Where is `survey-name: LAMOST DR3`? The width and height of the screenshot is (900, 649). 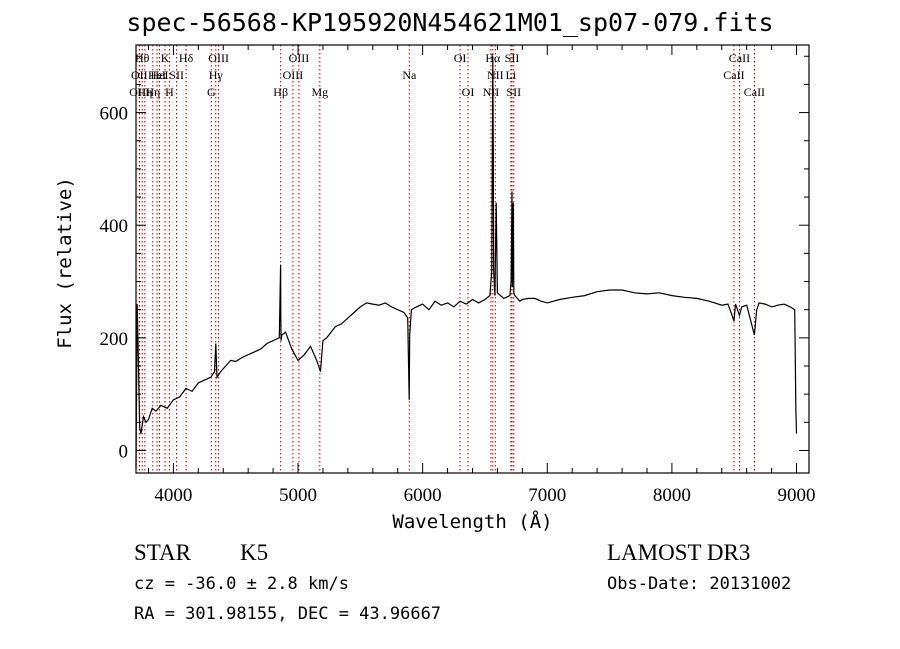 survey-name: LAMOST DR3 is located at coordinates (679, 552).